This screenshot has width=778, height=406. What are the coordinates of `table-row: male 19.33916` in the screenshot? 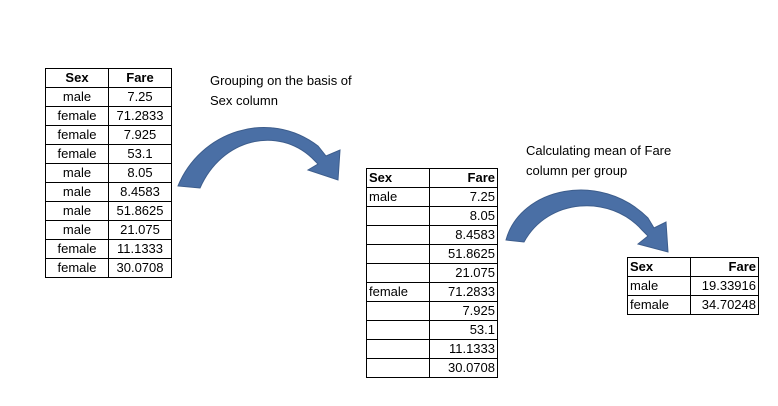 It's located at (693, 286).